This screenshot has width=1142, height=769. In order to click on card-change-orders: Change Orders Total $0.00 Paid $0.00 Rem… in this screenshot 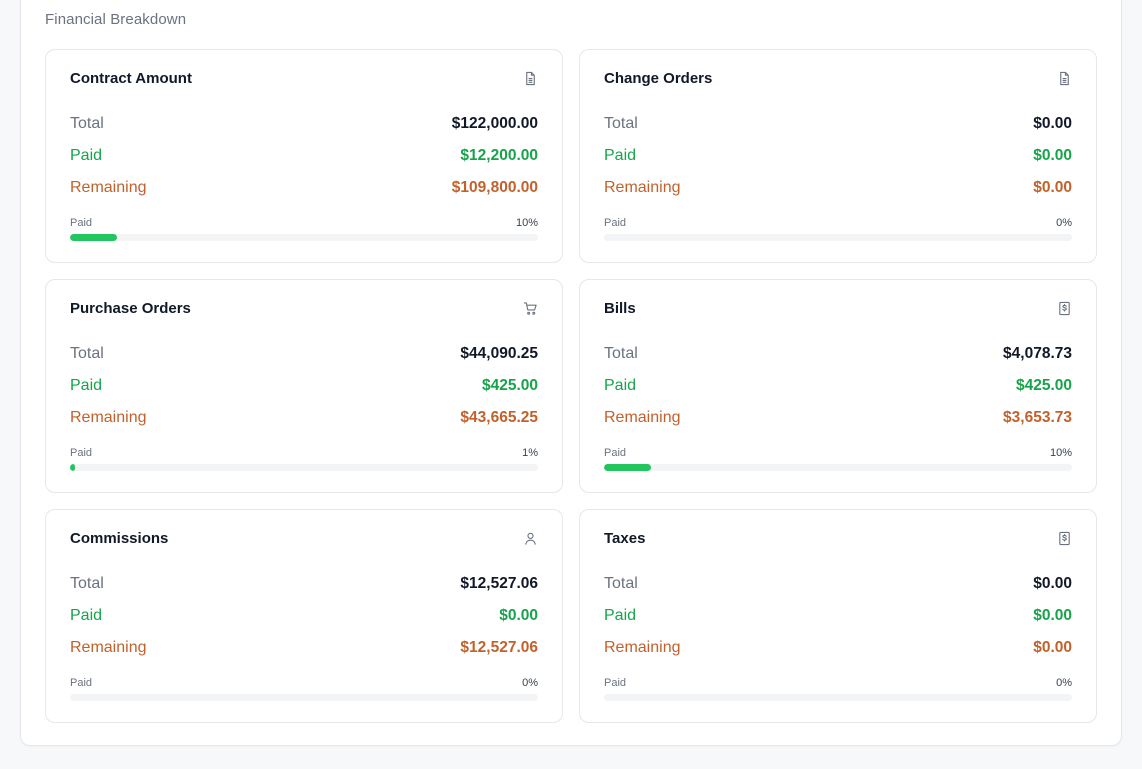, I will do `click(838, 156)`.